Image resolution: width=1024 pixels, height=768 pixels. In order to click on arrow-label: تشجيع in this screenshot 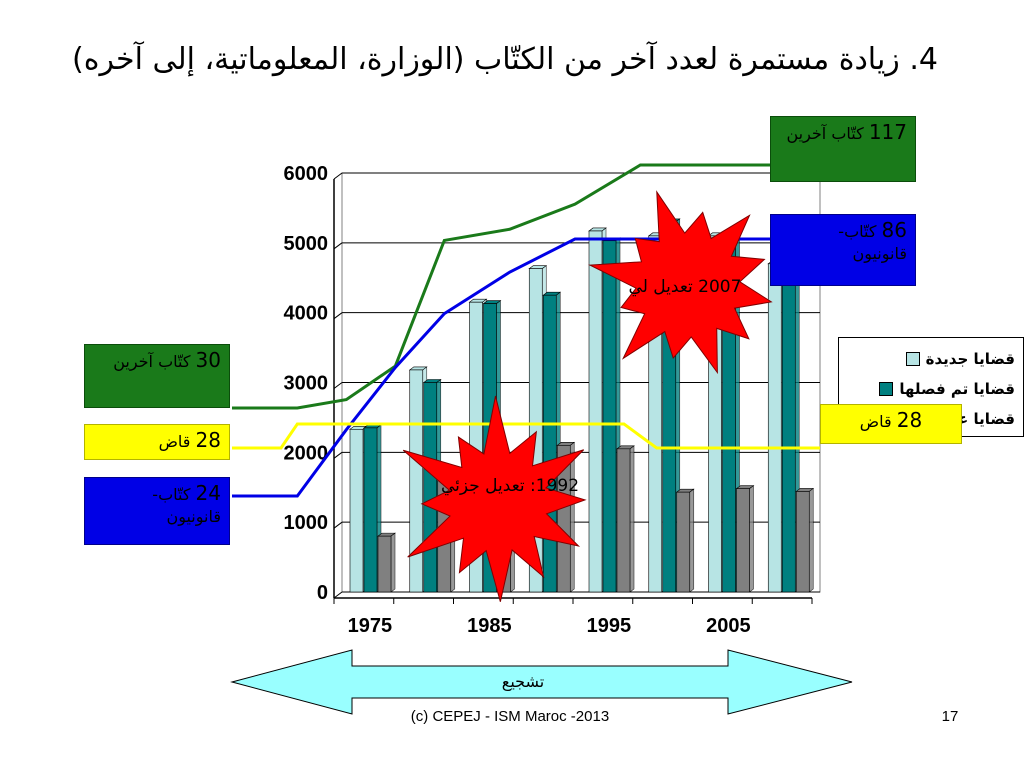, I will do `click(523, 681)`.